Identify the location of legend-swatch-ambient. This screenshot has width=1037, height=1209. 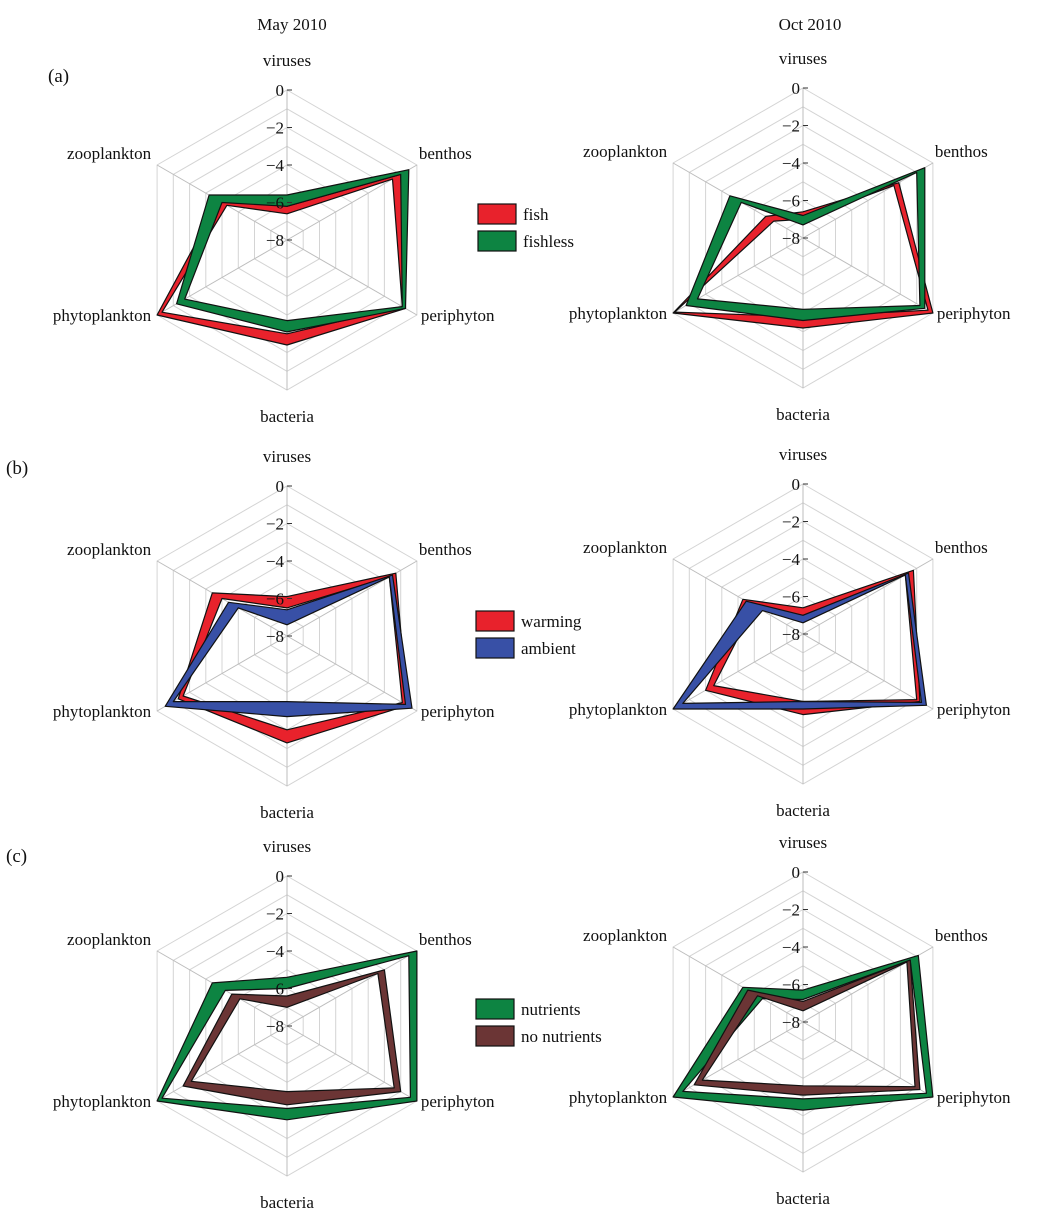
(495, 648).